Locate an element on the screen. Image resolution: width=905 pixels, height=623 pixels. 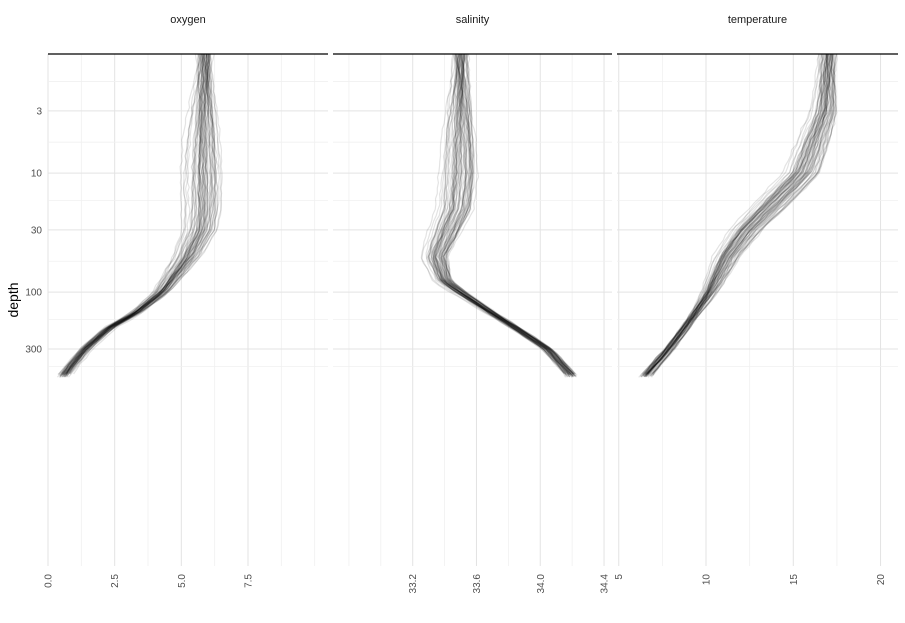
x-tick-label: 7.5 is located at coordinates (249, 581).